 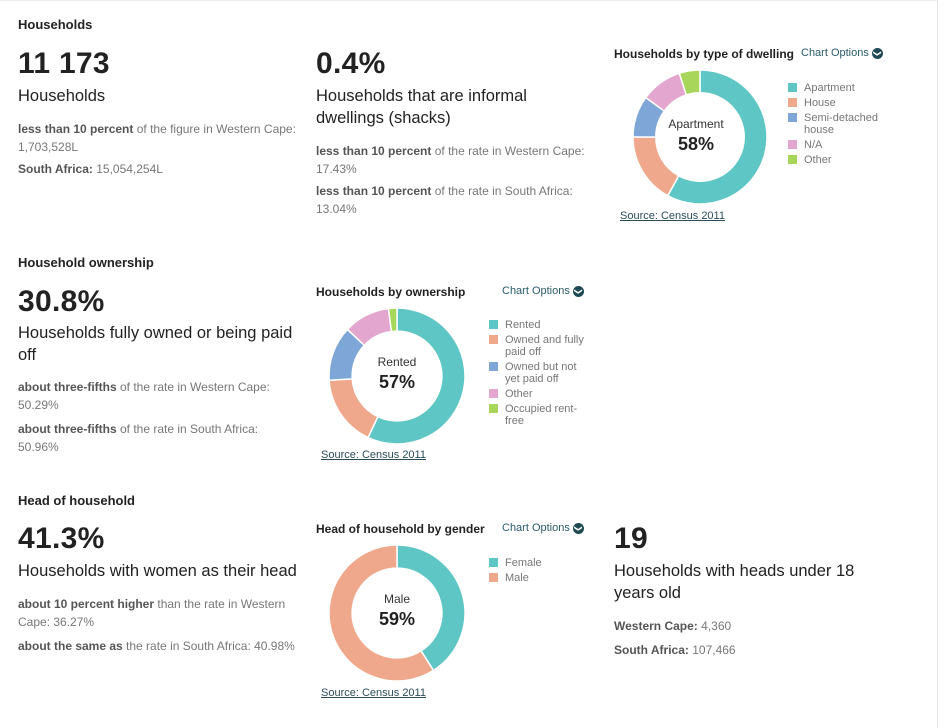 What do you see at coordinates (544, 346) in the screenshot?
I see `legend-label: Owned and fully paid off` at bounding box center [544, 346].